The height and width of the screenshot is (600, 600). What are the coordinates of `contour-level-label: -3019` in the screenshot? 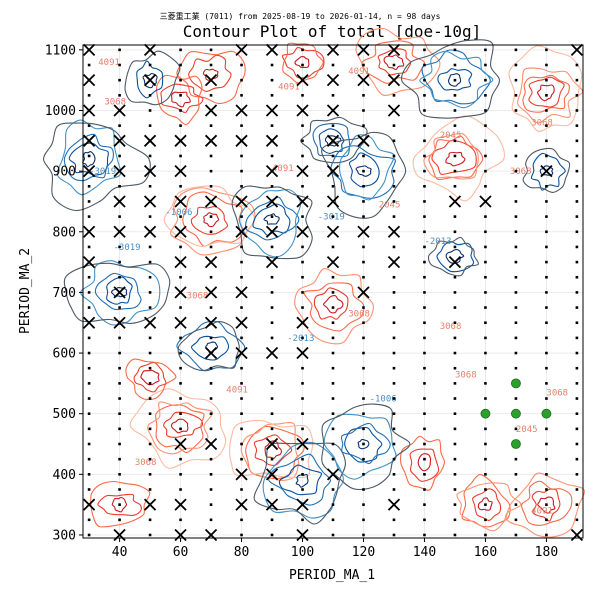 It's located at (126, 248).